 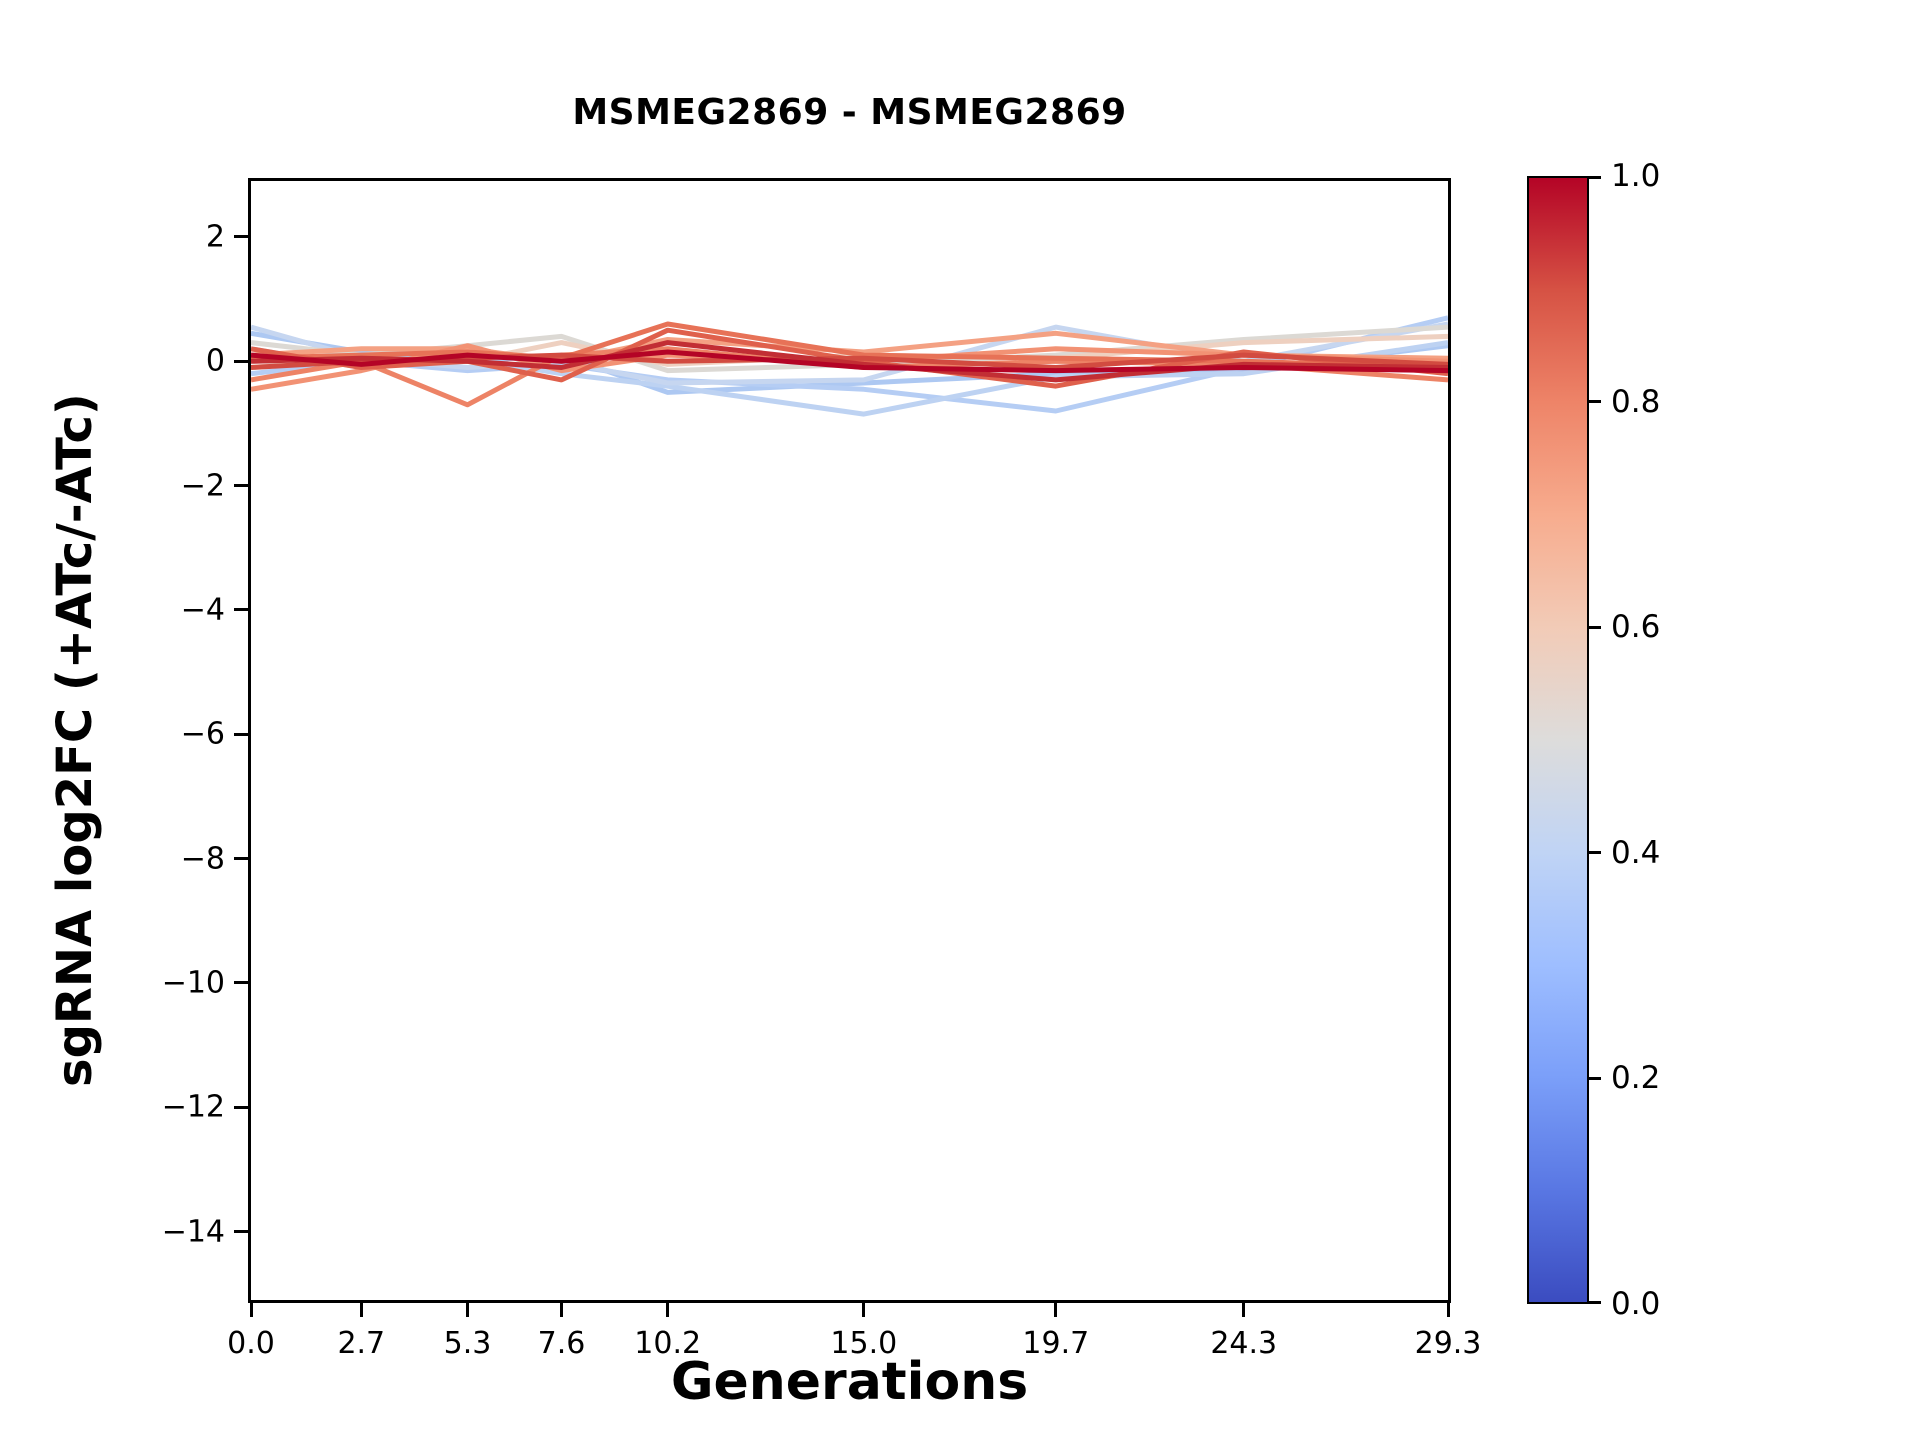 What do you see at coordinates (1636, 176) in the screenshot?
I see `colorbar-tick-label: 1.0` at bounding box center [1636, 176].